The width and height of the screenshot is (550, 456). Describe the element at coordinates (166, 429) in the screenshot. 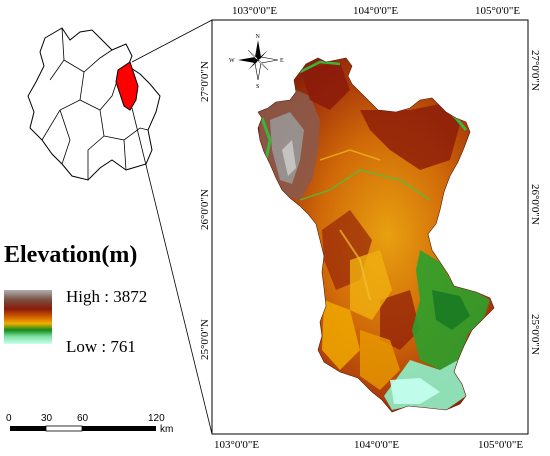

I see `scale-unit: km` at that location.